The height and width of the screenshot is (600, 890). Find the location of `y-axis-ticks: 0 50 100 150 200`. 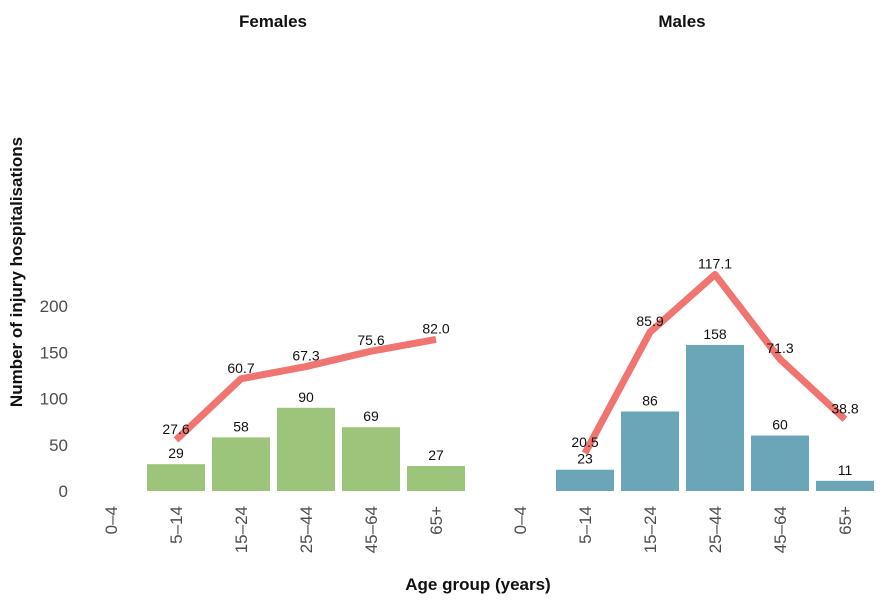

y-axis-ticks: 0 50 100 150 200 is located at coordinates (54, 399).